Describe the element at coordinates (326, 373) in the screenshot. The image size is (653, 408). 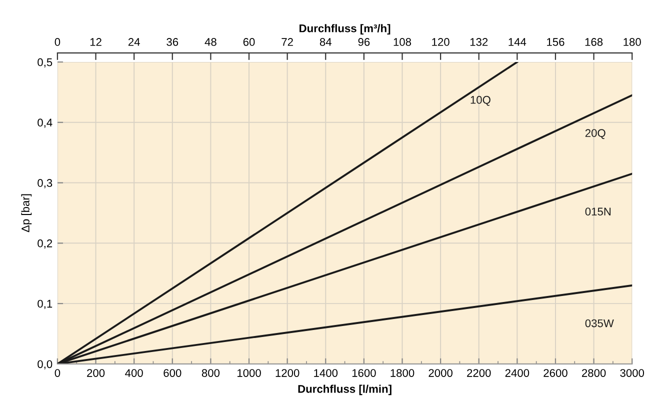
I see `x-tick-label: 1400` at that location.